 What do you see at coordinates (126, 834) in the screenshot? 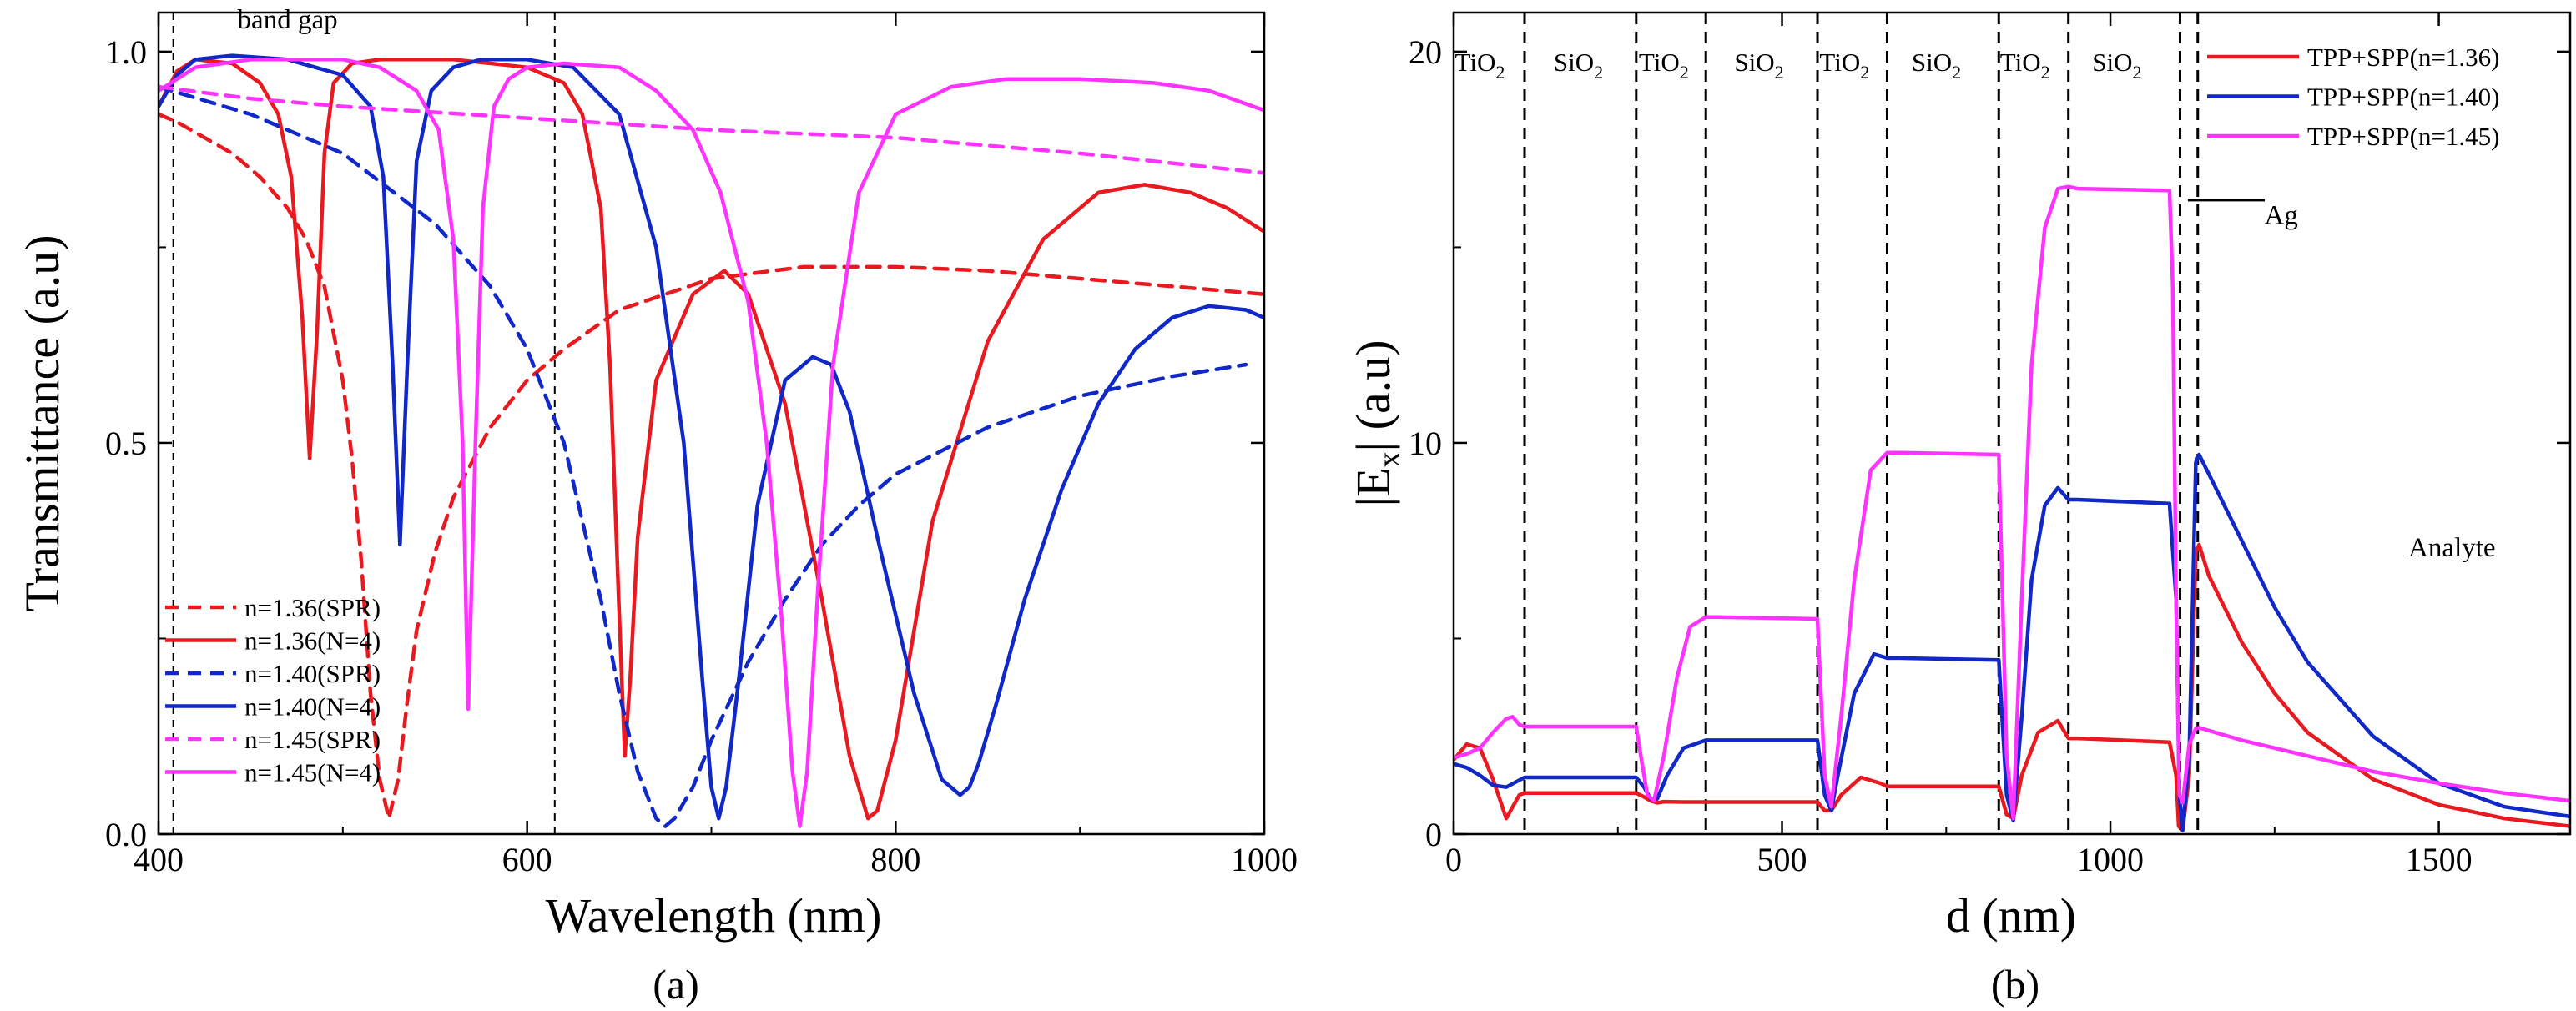
I see `y-tick-label: 0.0` at bounding box center [126, 834].